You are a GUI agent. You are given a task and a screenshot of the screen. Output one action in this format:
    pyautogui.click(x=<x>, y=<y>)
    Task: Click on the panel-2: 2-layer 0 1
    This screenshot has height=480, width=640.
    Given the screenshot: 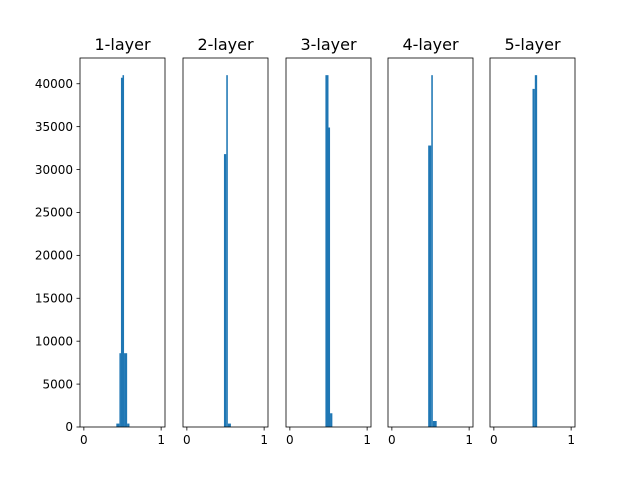 What is the action you would take?
    pyautogui.click(x=225, y=241)
    